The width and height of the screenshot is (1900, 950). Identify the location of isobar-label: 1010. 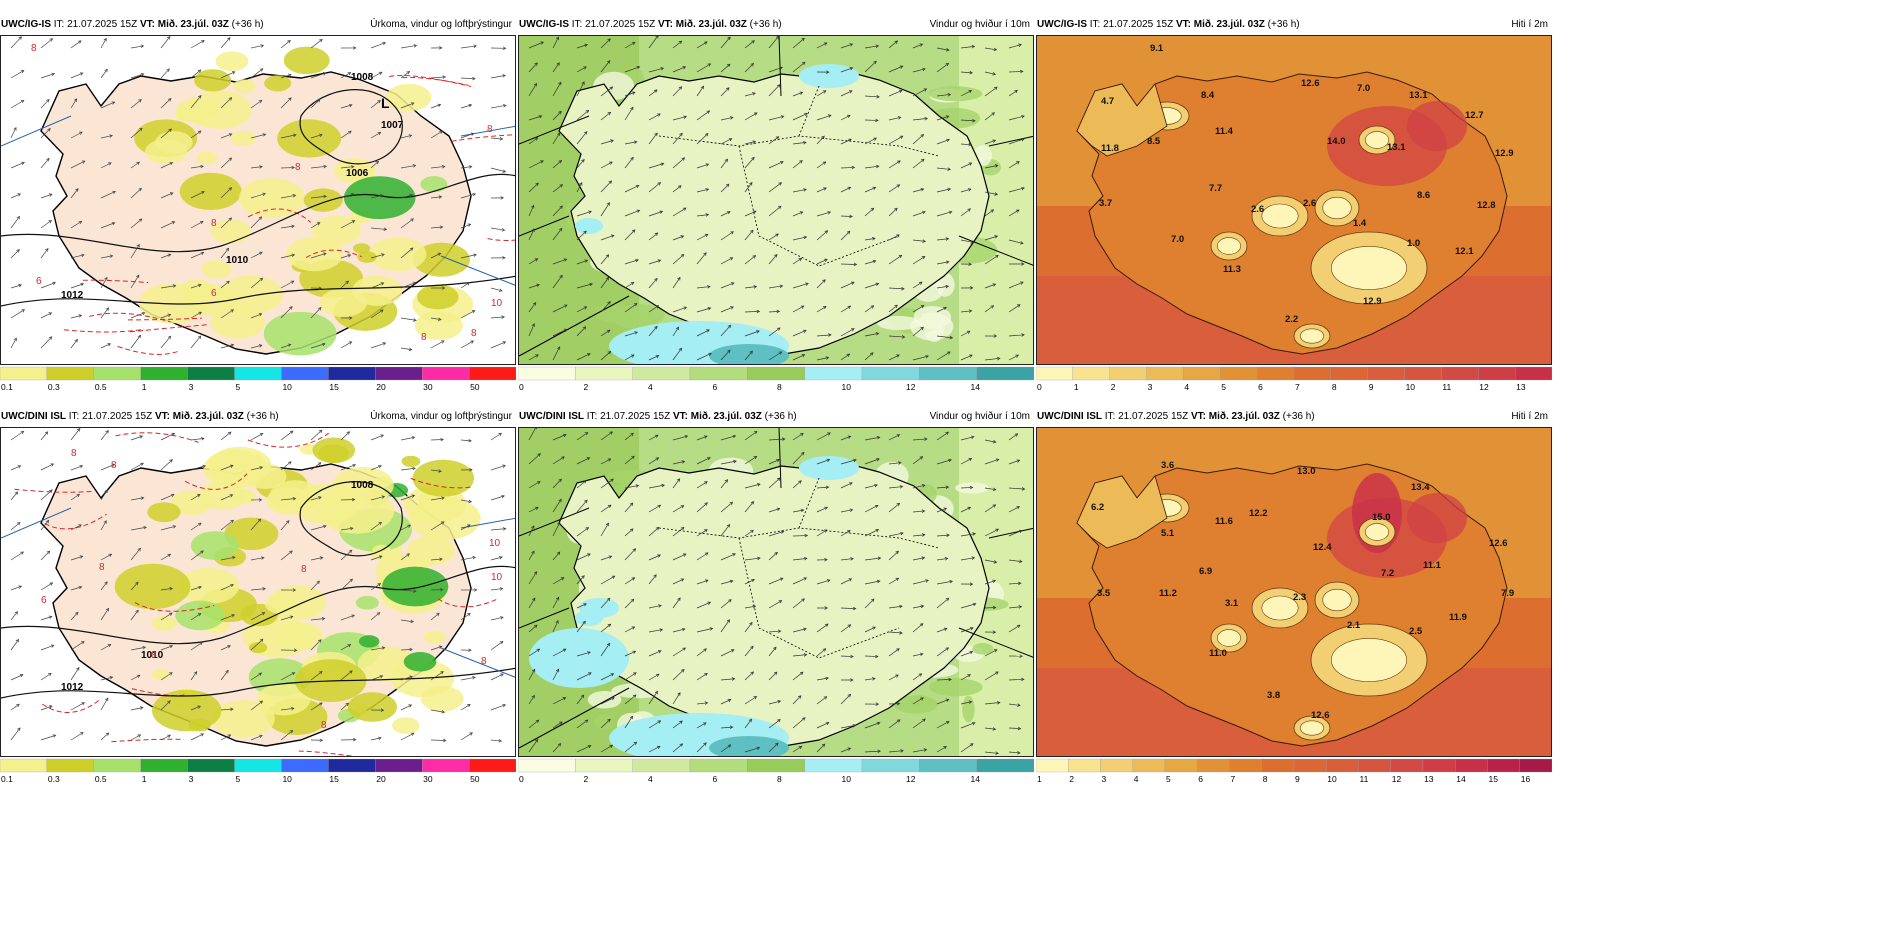
(152, 655).